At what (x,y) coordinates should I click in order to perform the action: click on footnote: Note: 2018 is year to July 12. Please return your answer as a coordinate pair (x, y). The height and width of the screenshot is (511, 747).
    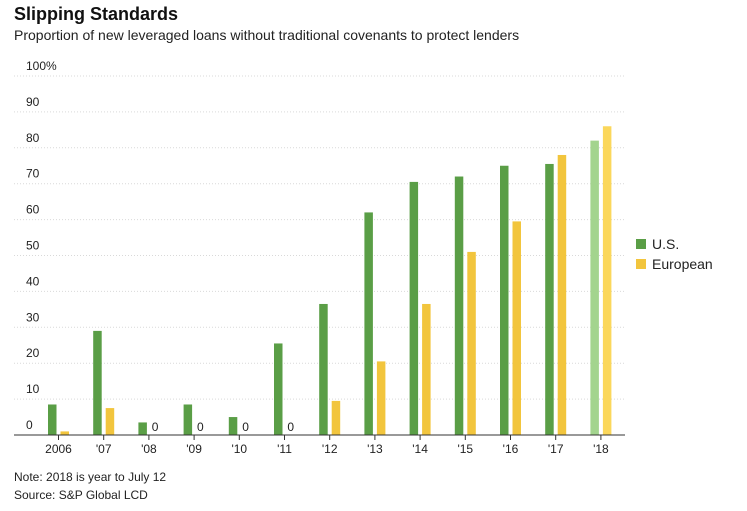
    Looking at the image, I should click on (90, 477).